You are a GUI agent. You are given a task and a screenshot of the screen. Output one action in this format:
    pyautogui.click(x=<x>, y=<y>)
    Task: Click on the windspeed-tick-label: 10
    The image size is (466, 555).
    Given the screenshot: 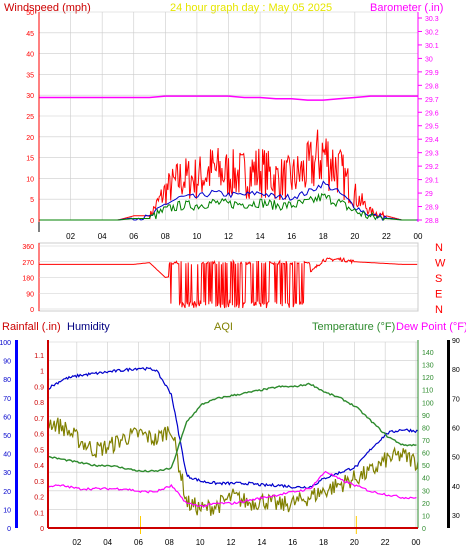 What is the action you would take?
    pyautogui.click(x=30, y=179)
    